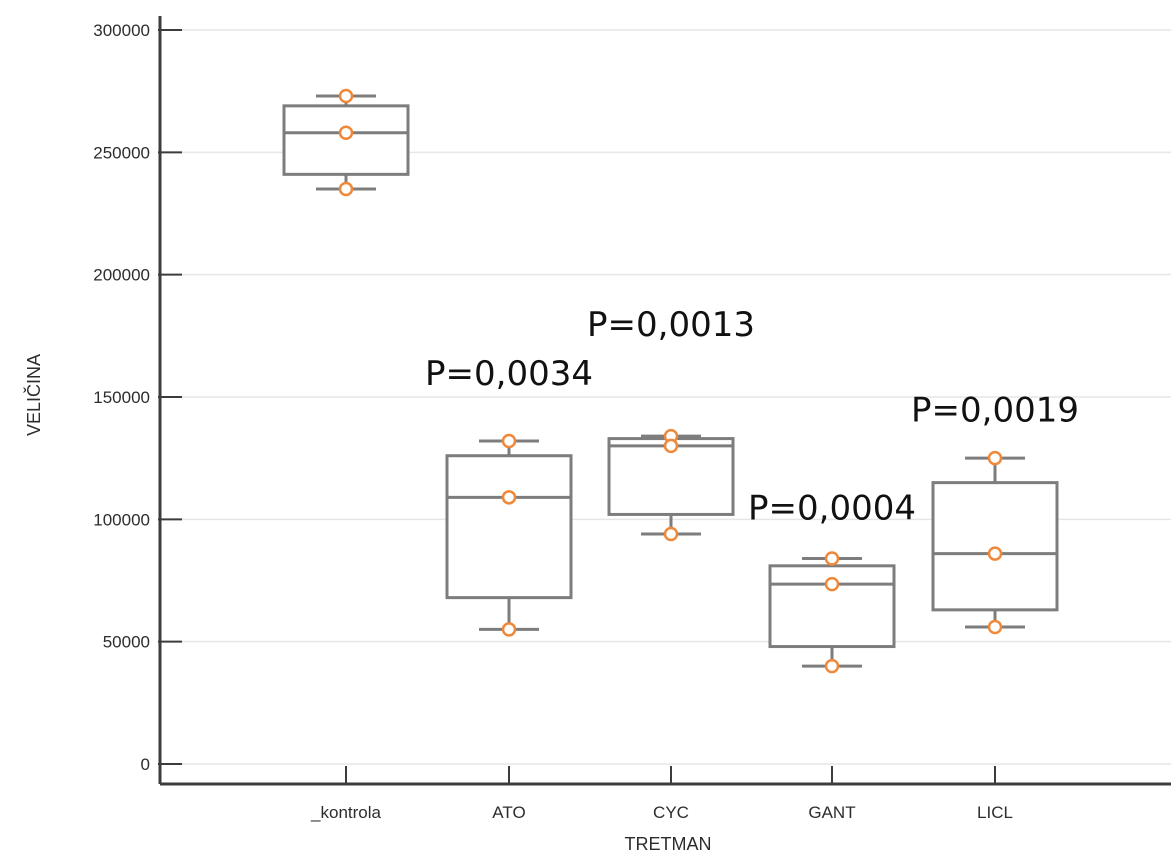 This screenshot has height=854, width=1171. I want to click on x-tick-label: LICL, so click(995, 812).